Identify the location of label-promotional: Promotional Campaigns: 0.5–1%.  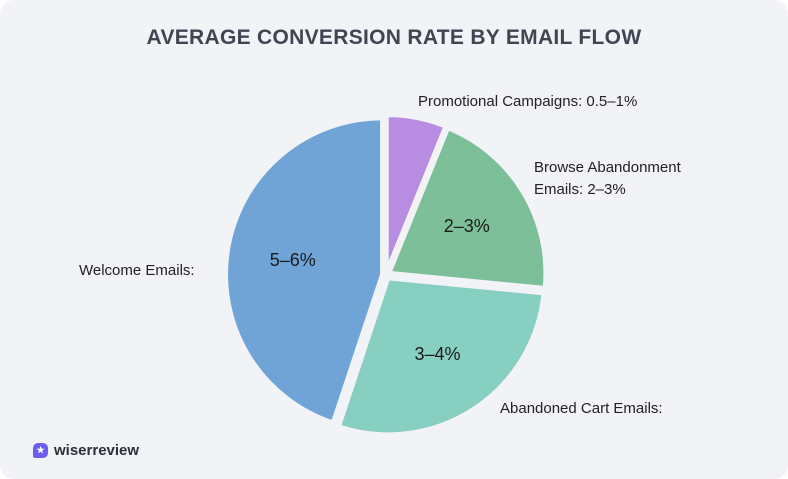
(527, 101).